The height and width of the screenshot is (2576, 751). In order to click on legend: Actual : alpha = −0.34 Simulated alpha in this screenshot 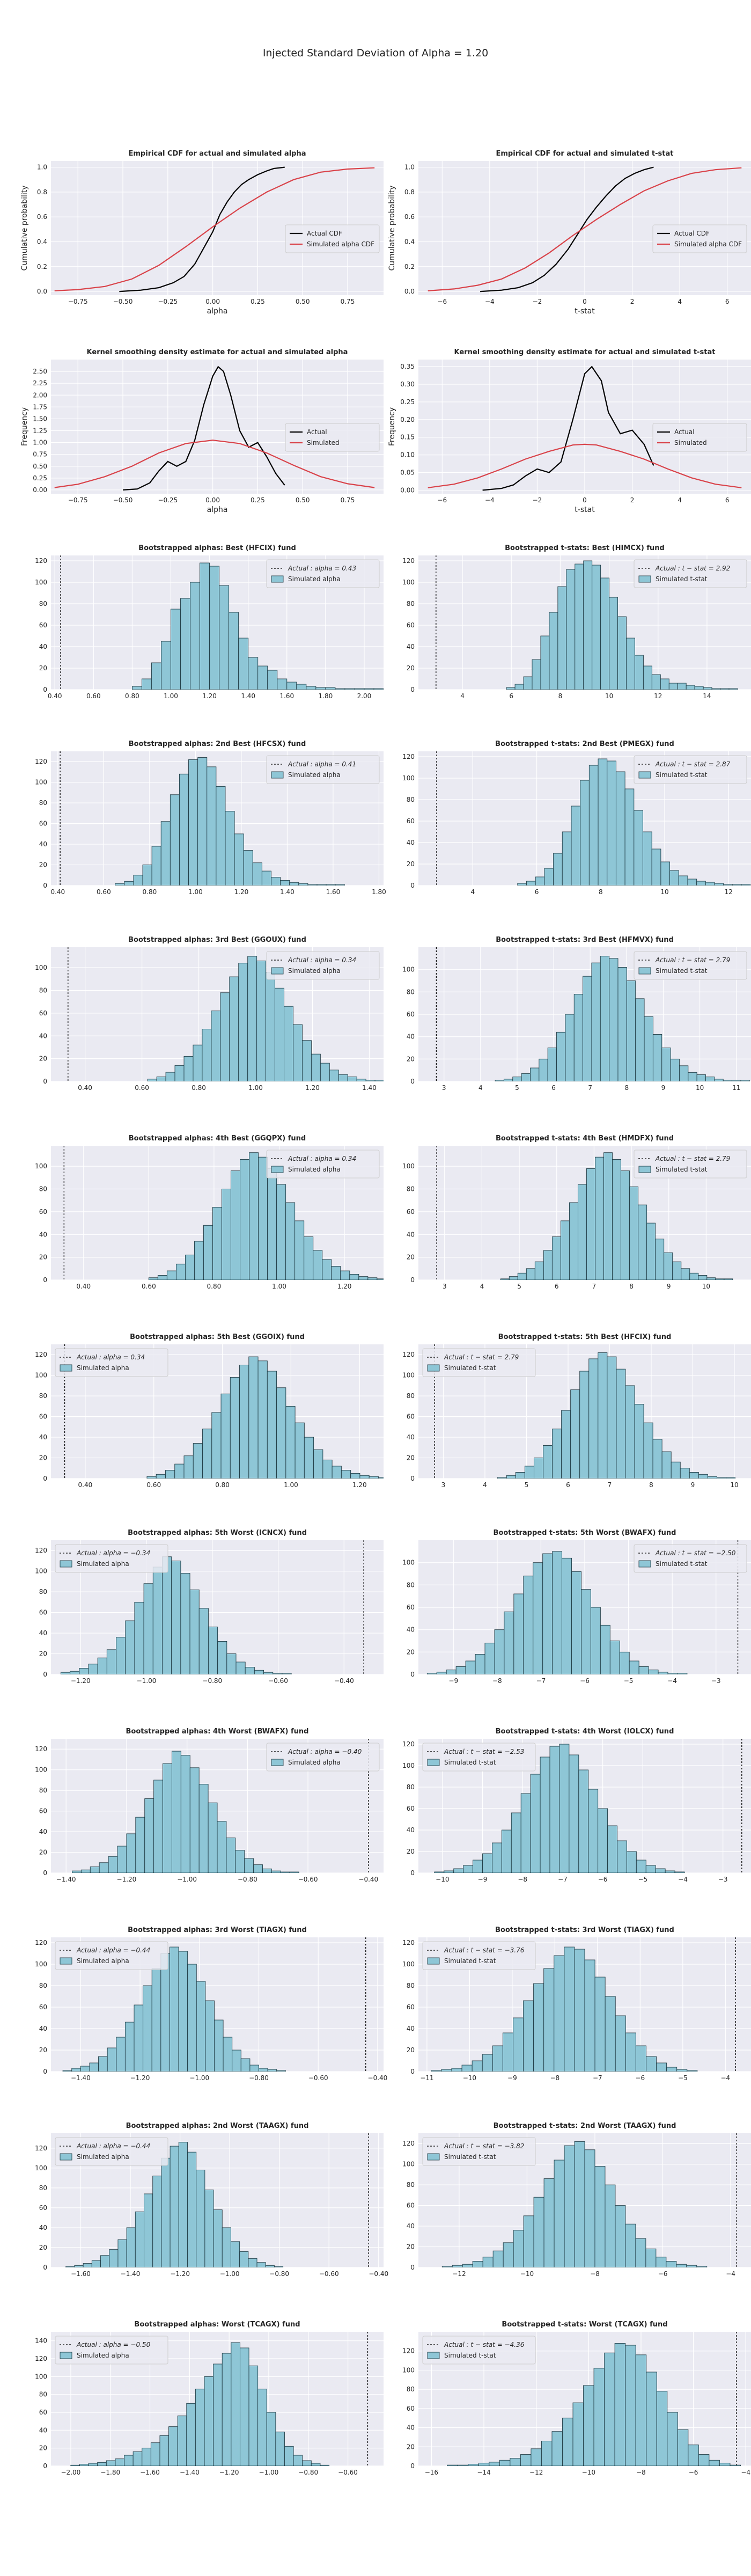, I will do `click(111, 1558)`.